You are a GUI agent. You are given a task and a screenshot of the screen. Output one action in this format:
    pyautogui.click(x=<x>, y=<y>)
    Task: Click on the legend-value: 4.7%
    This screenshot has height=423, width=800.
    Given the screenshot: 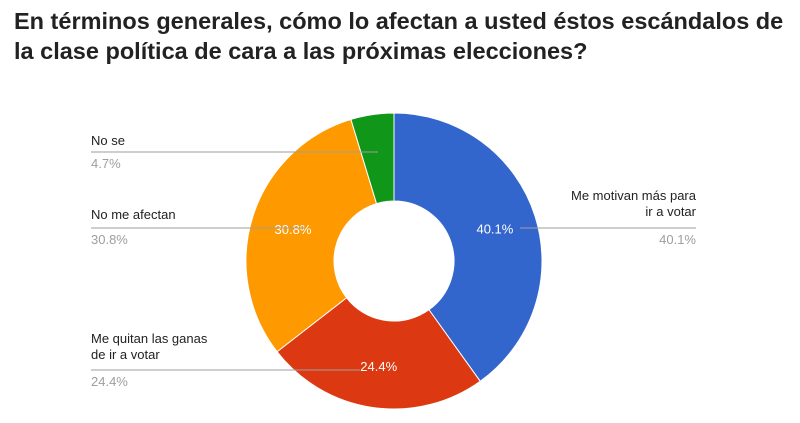 What is the action you would take?
    pyautogui.click(x=106, y=163)
    